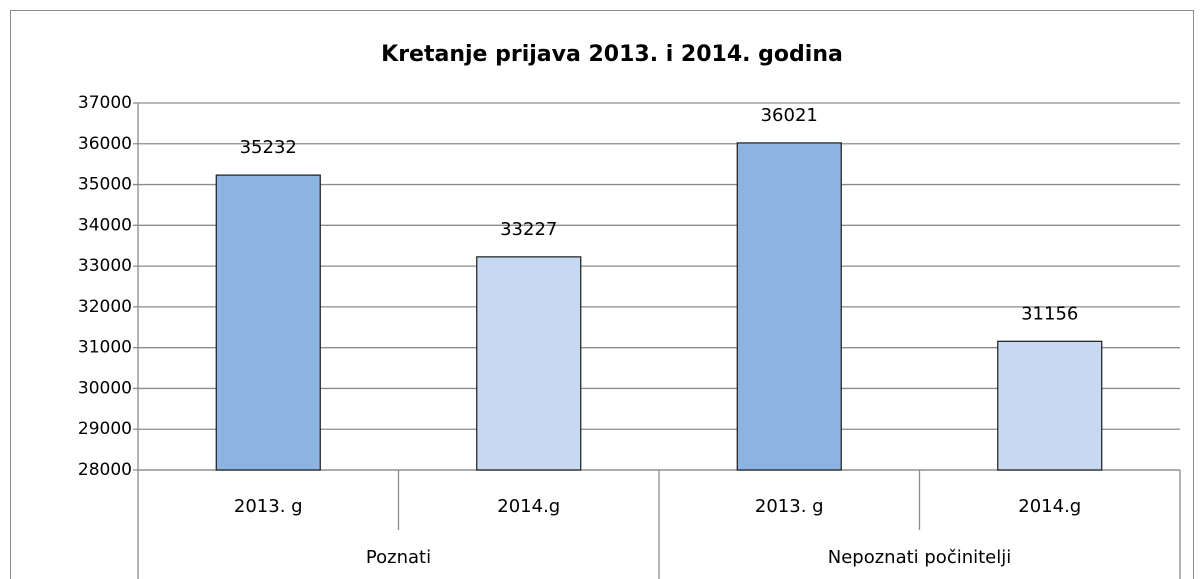 This screenshot has height=579, width=1204. Describe the element at coordinates (105, 185) in the screenshot. I see `y-tick-label: 35000` at that location.